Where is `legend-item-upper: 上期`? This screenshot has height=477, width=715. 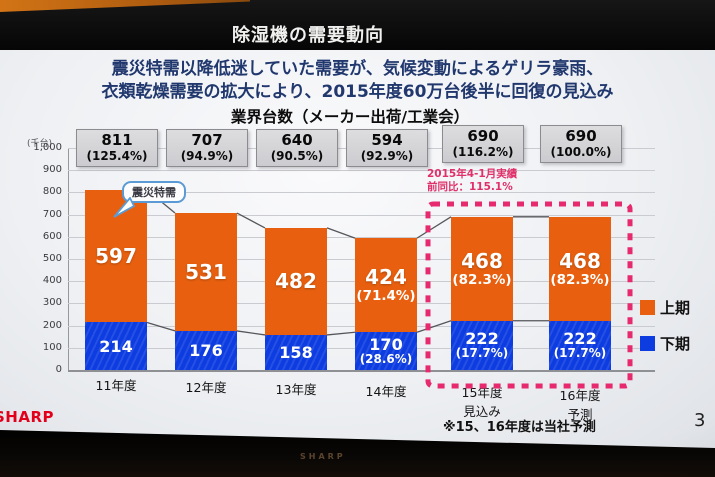 legend-item-upper: 上期 is located at coordinates (665, 307).